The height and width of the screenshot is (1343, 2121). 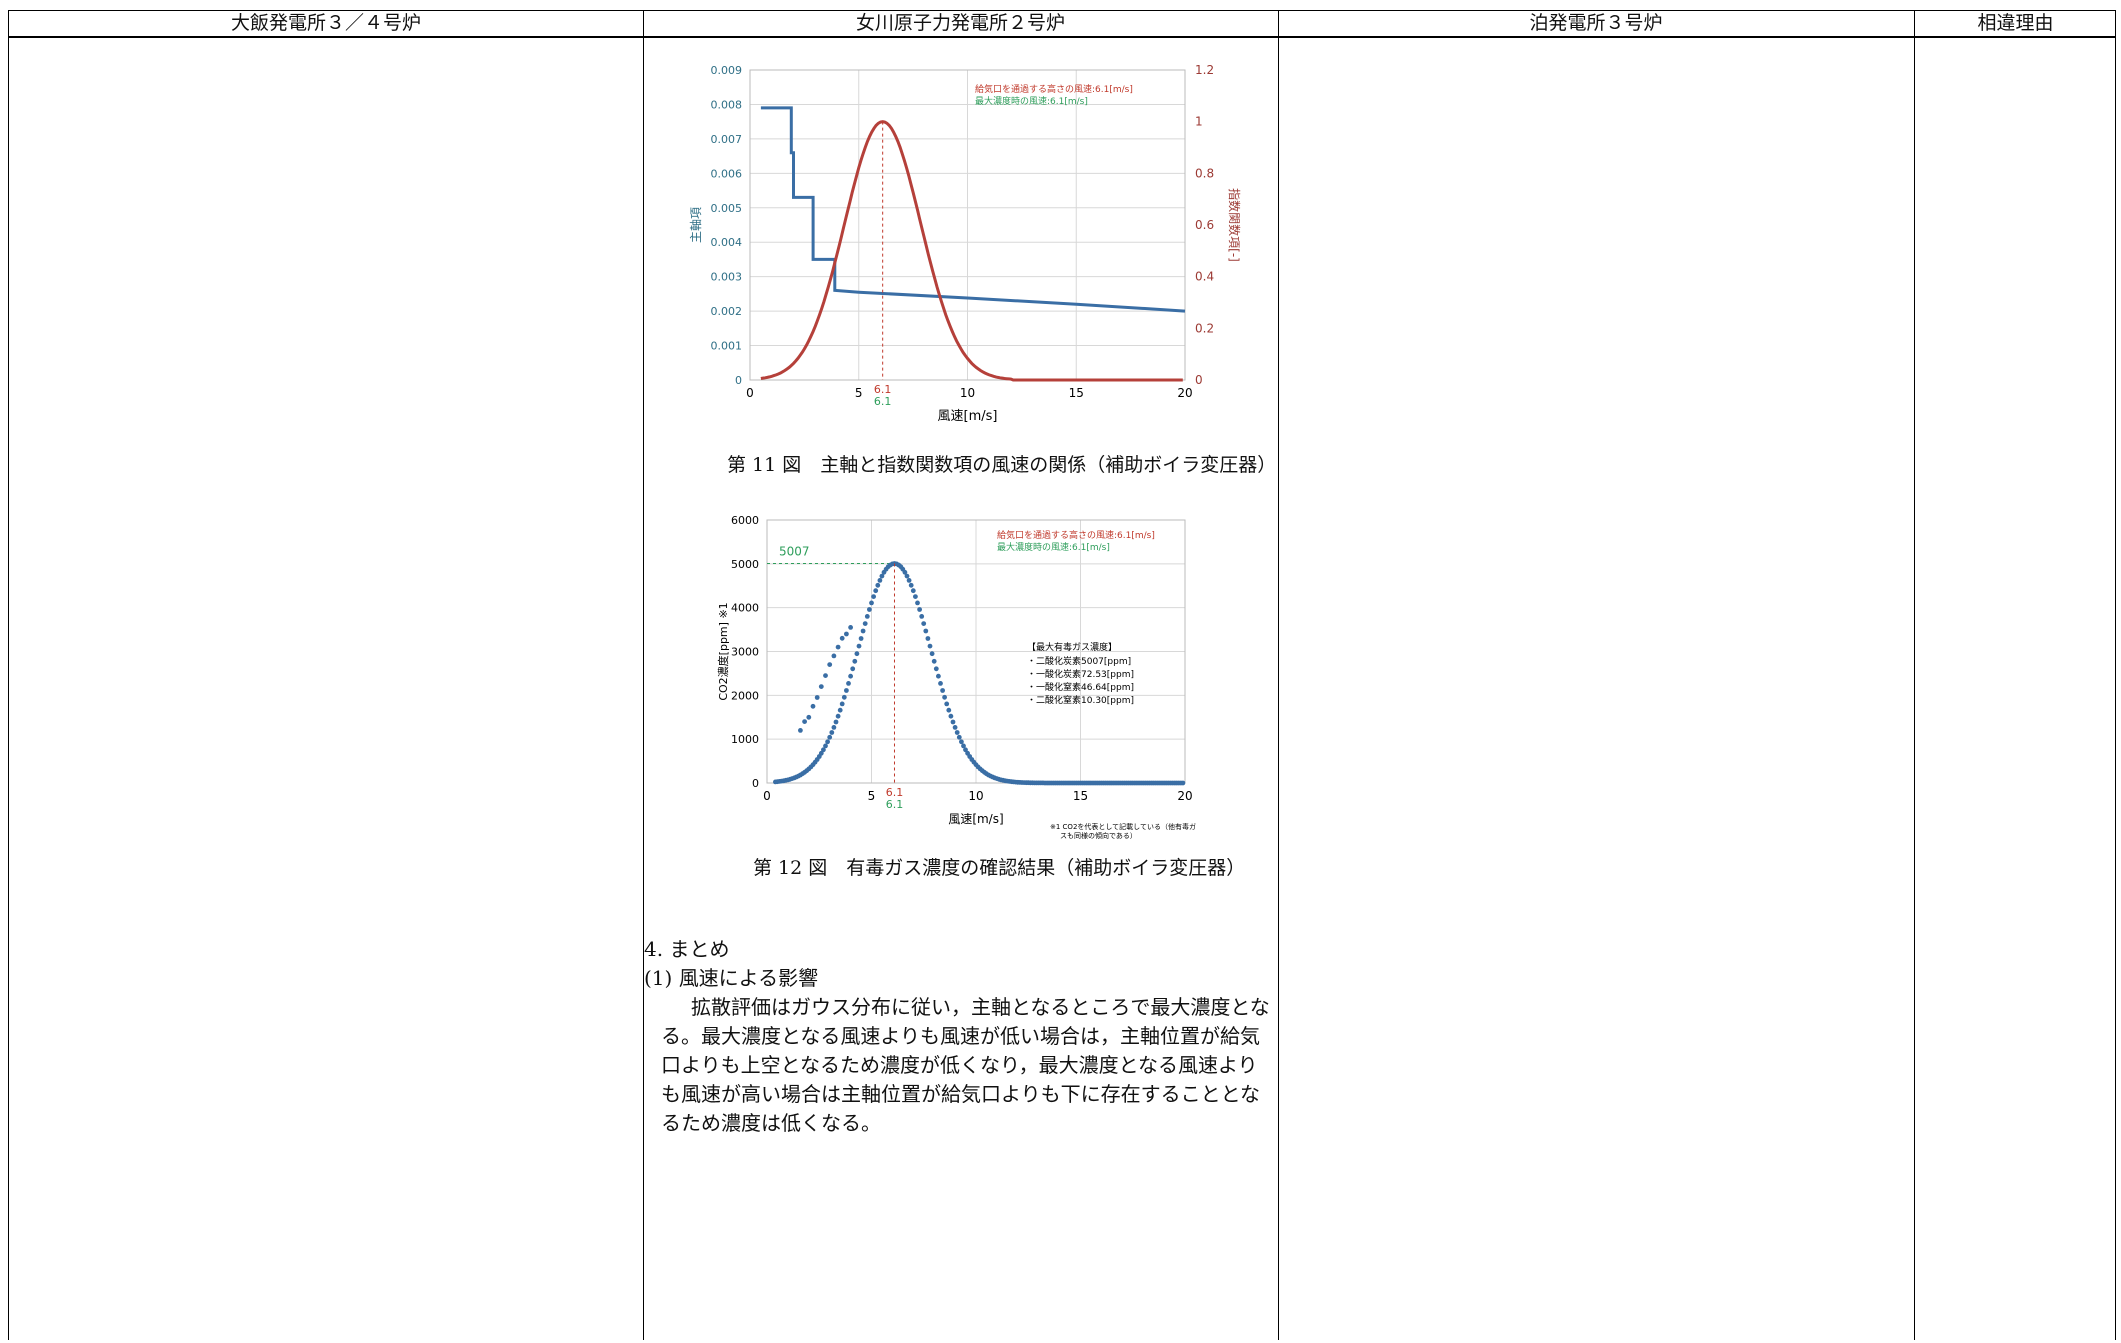 What do you see at coordinates (727, 311) in the screenshot?
I see `y-tick-label: 0.002` at bounding box center [727, 311].